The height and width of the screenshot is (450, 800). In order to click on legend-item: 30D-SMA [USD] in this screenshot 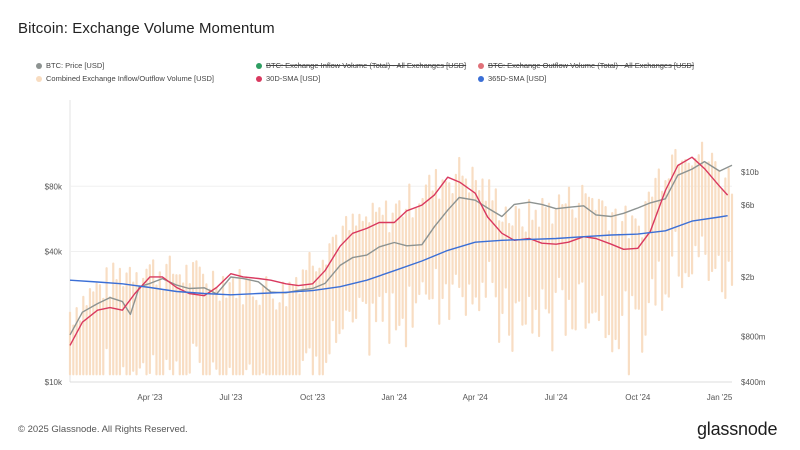, I will do `click(288, 78)`.